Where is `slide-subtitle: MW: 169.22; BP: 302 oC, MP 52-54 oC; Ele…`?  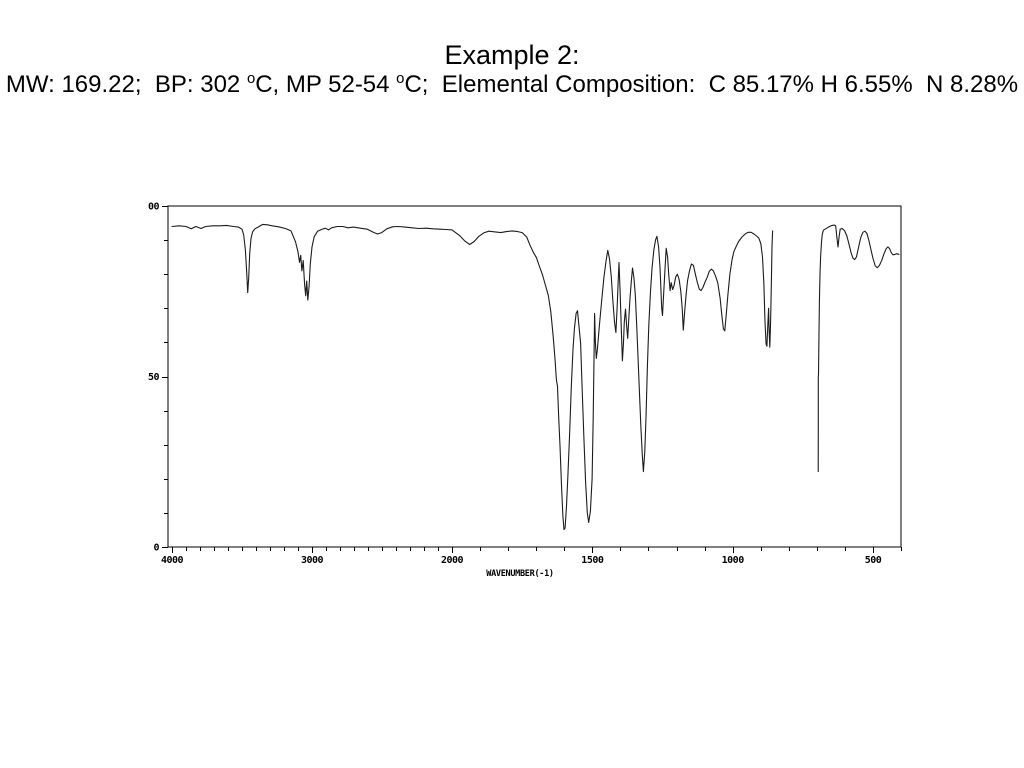 slide-subtitle: MW: 169.22; BP: 302 oC, MP 52-54 oC; Ele… is located at coordinates (512, 84).